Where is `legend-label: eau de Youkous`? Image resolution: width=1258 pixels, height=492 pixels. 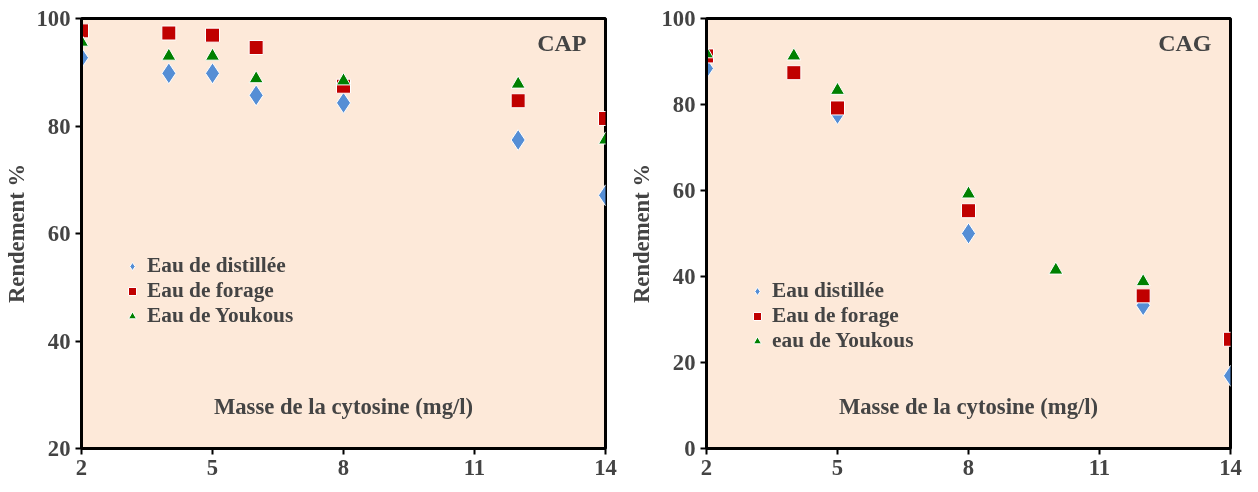 legend-label: eau de Youkous is located at coordinates (843, 340).